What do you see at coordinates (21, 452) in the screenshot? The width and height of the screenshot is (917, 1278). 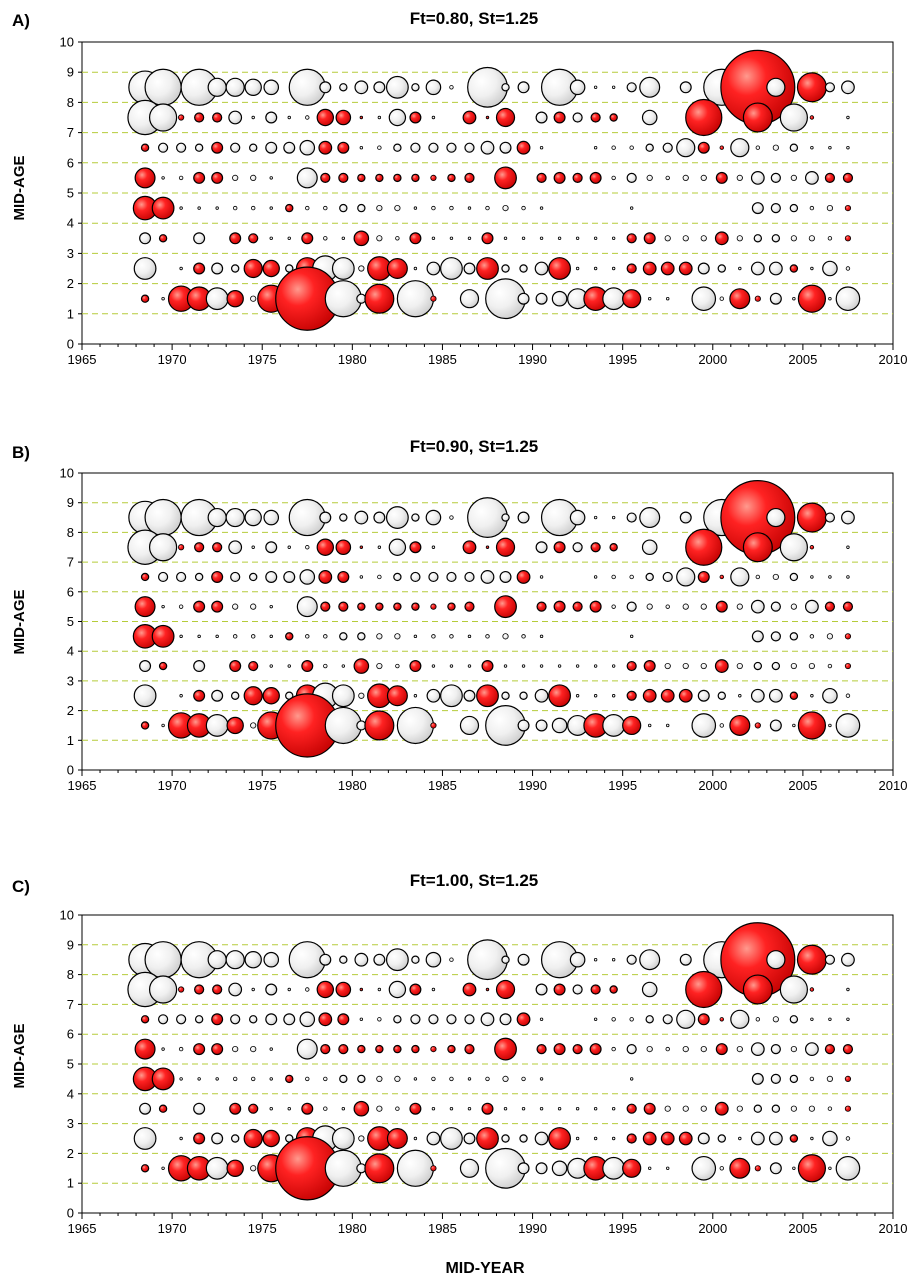 I see `panel-label: B)` at bounding box center [21, 452].